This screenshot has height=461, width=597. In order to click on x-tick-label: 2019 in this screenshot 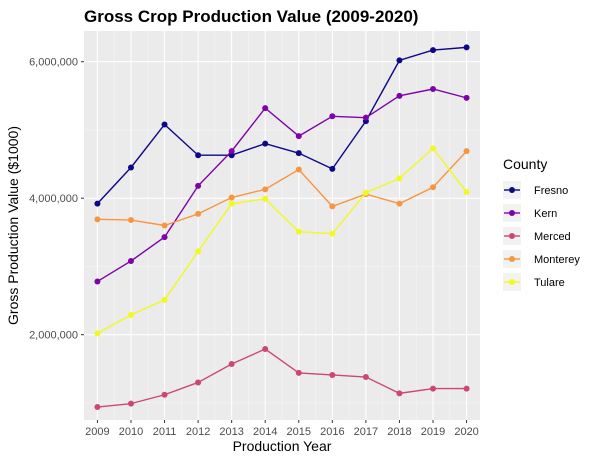, I will do `click(433, 432)`.